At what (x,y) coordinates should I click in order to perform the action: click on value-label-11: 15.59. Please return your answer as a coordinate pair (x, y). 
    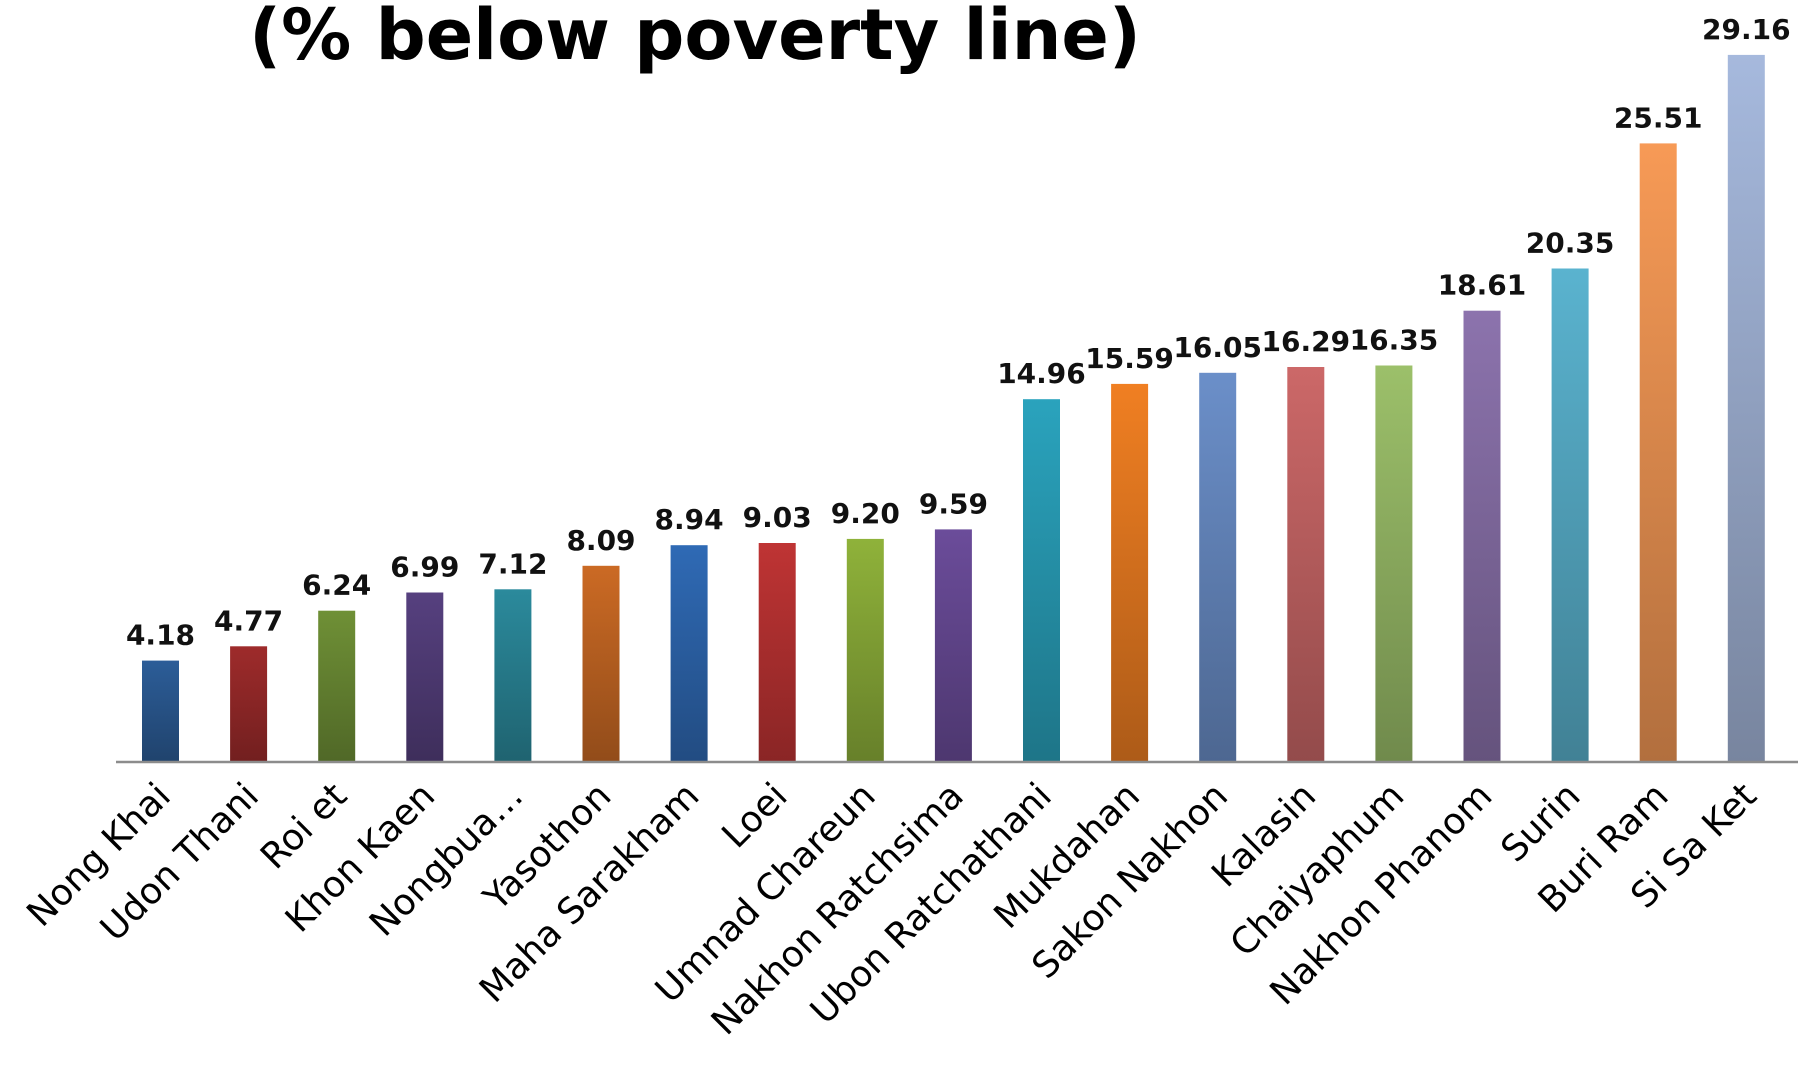
    Looking at the image, I should click on (1129, 358).